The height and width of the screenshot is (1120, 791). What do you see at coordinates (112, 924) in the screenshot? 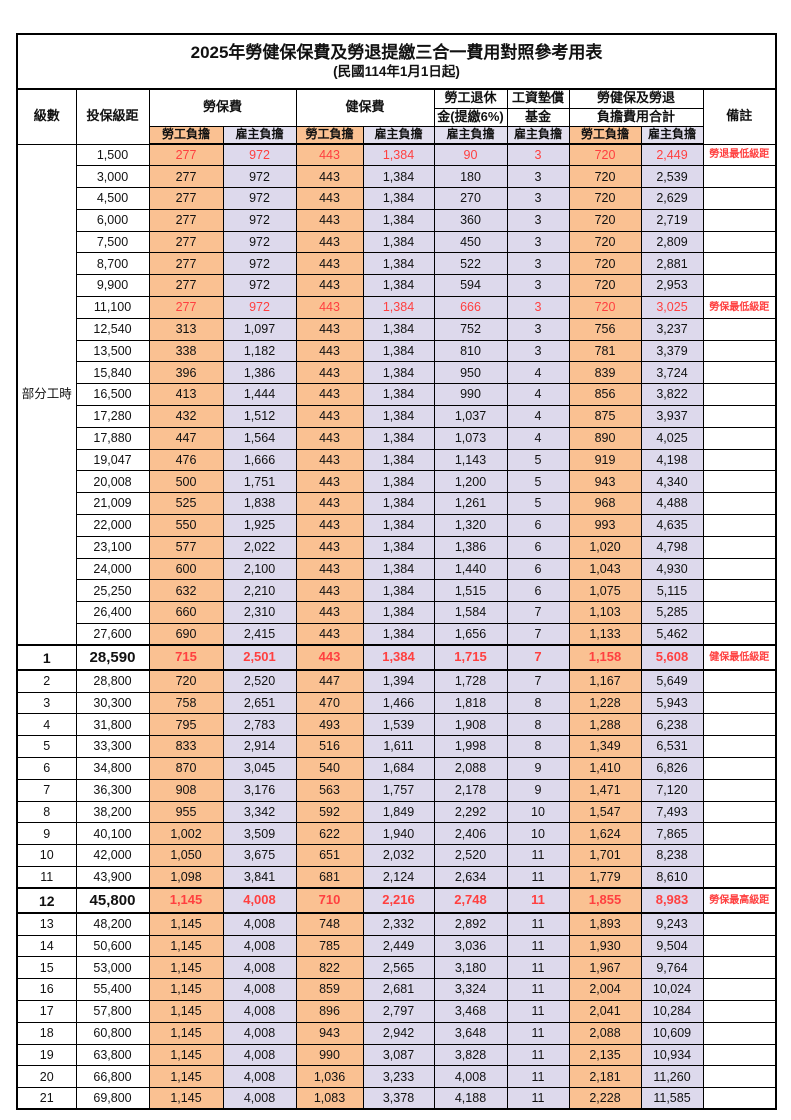
I see `cell-bracket: 48,200` at bounding box center [112, 924].